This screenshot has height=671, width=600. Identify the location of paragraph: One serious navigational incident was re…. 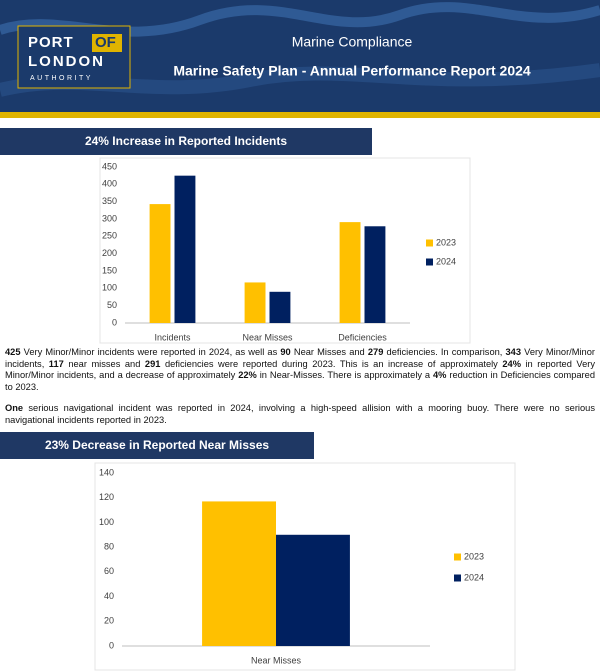
(300, 414).